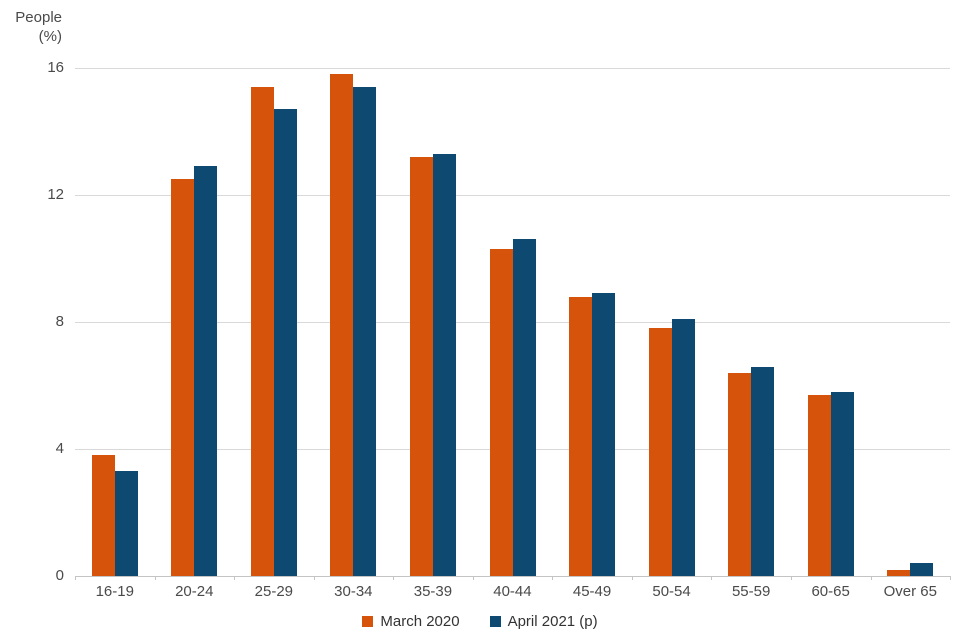 This screenshot has height=640, width=960. Describe the element at coordinates (763, 471) in the screenshot. I see `bar-april-2021-p--55-59` at that location.